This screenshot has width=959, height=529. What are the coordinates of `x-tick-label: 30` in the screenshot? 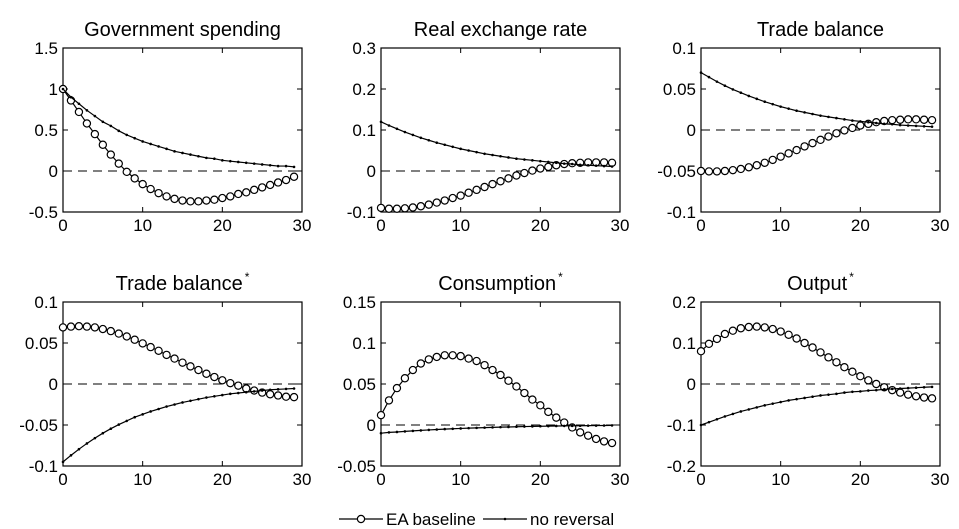 It's located at (620, 225).